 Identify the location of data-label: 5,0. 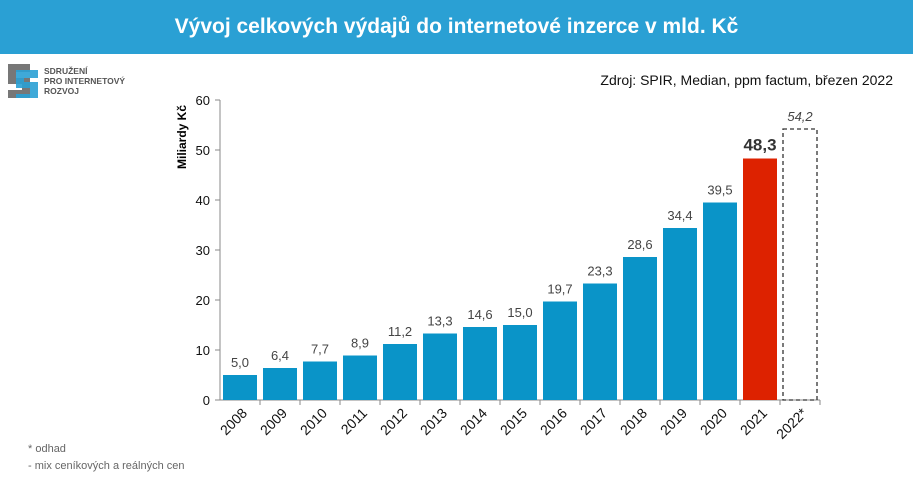
(240, 362).